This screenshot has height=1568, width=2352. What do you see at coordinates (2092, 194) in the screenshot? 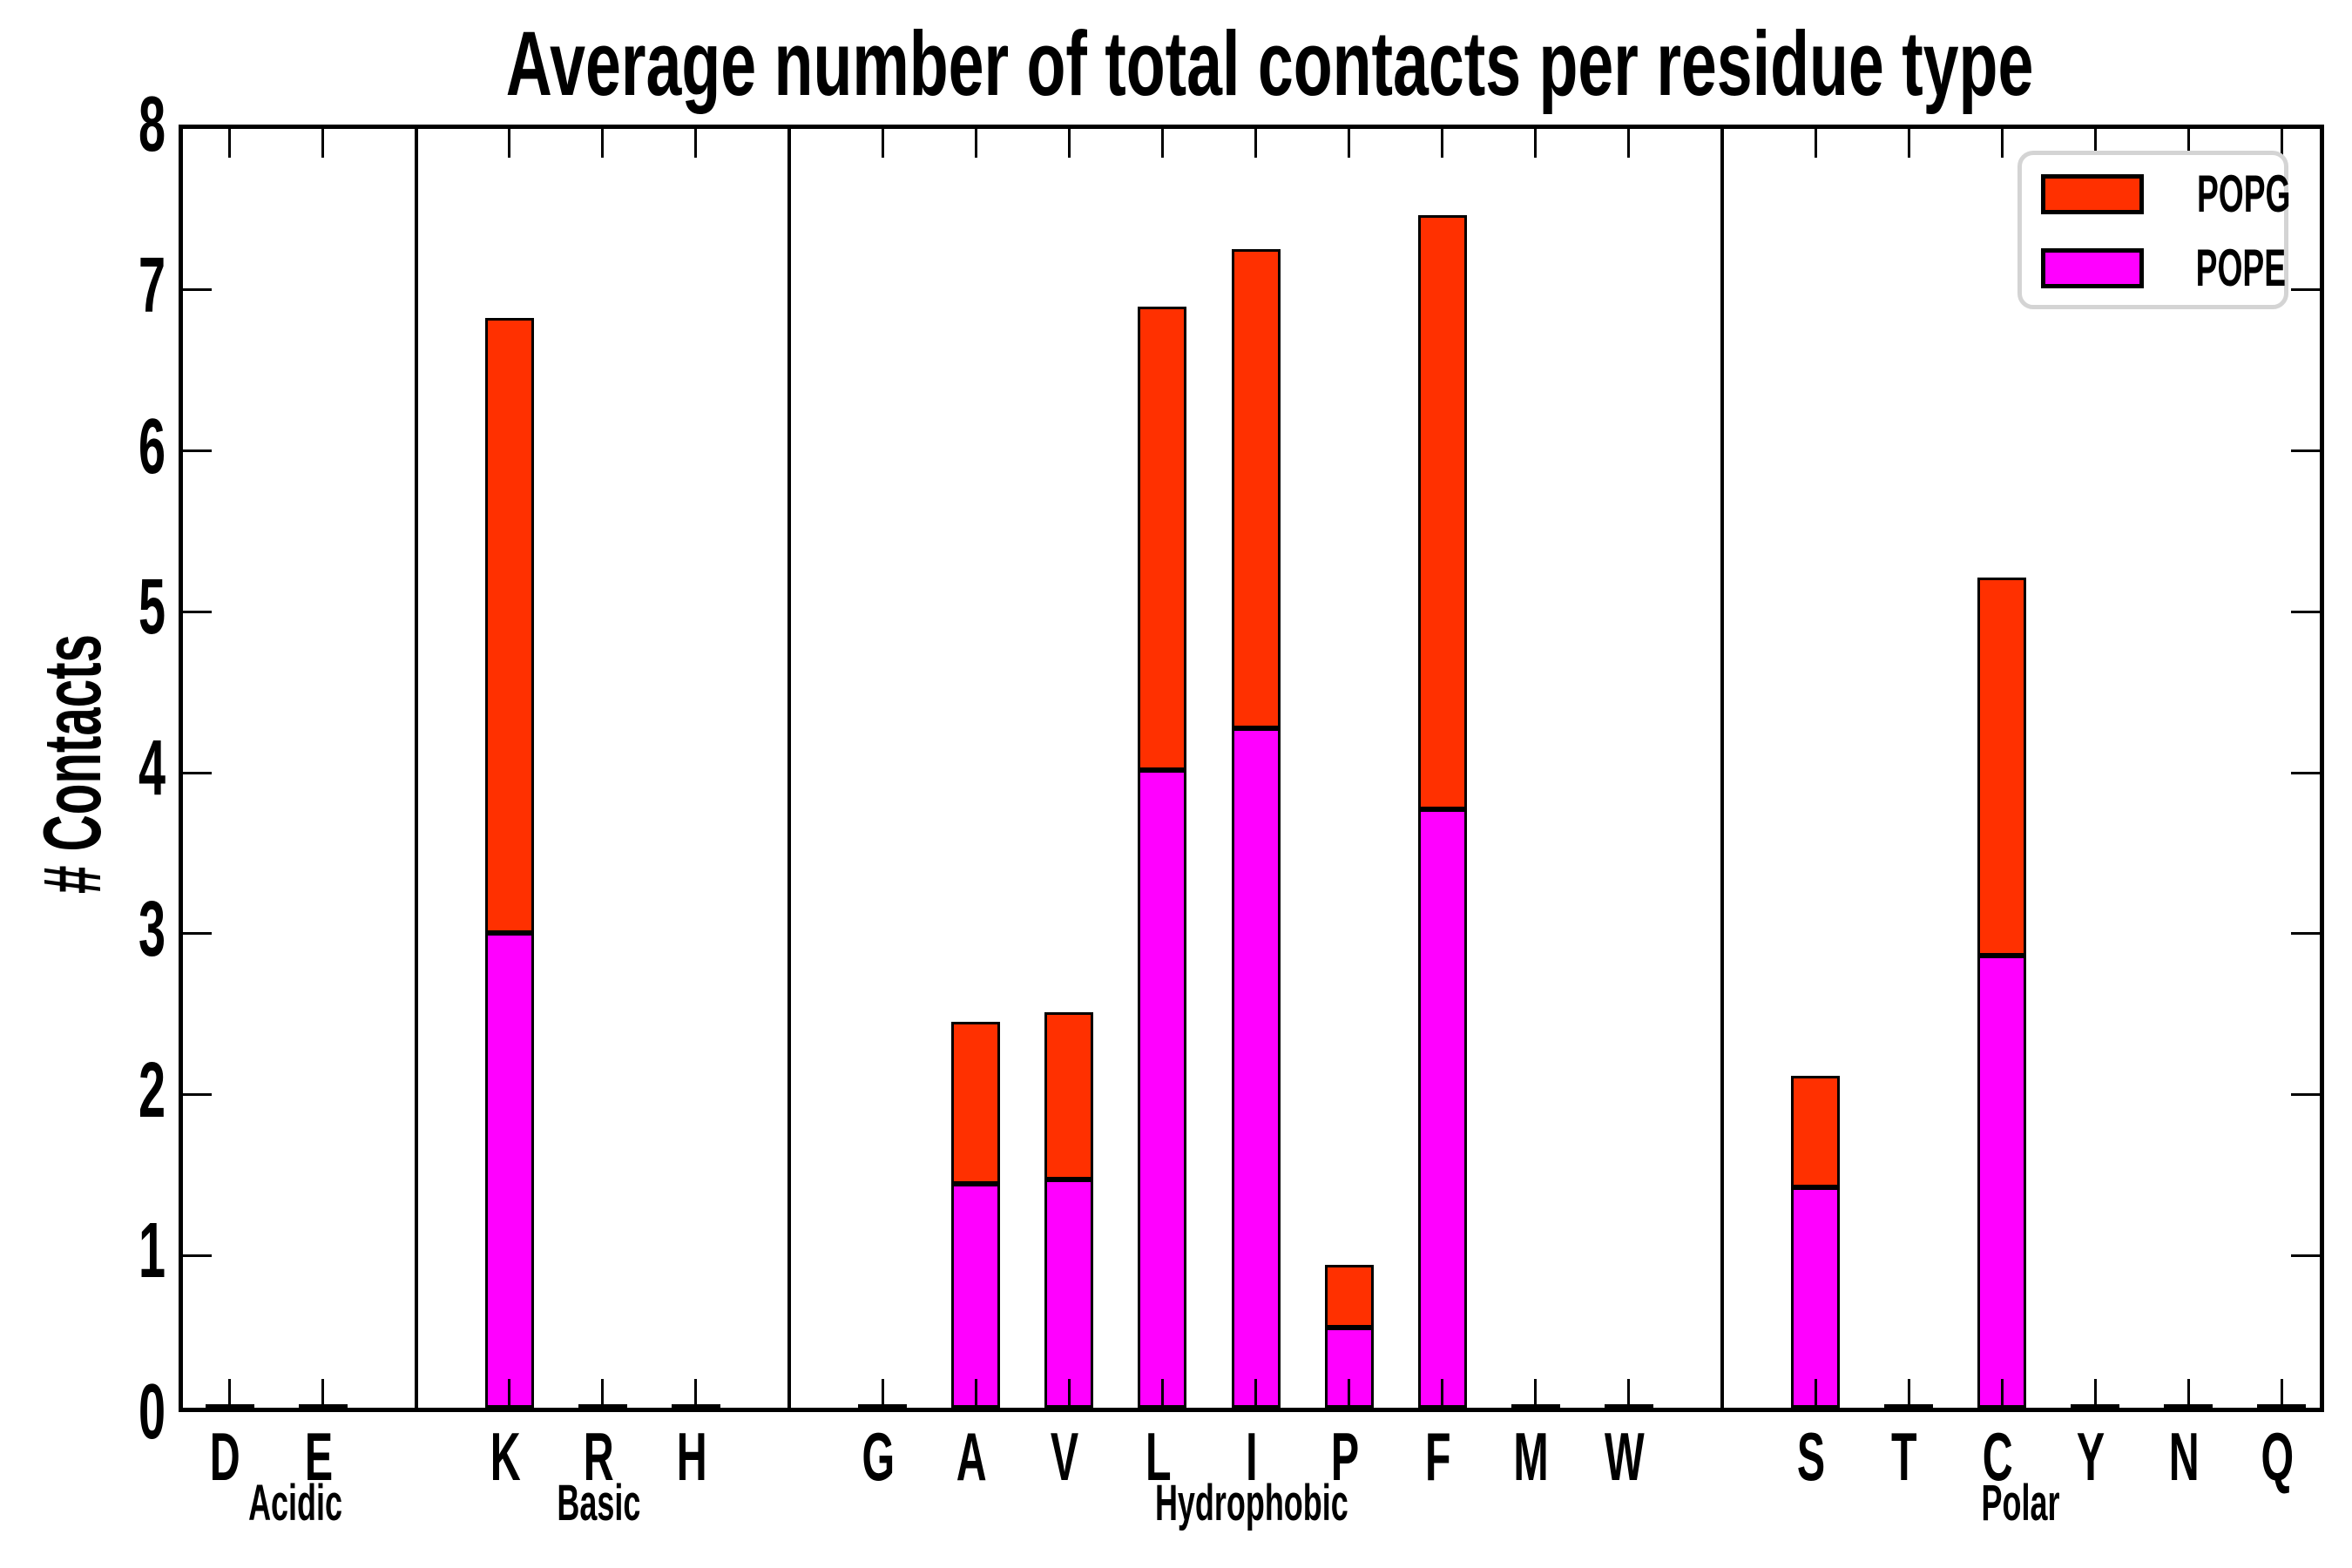
I see `legend-swatch-popg` at bounding box center [2092, 194].